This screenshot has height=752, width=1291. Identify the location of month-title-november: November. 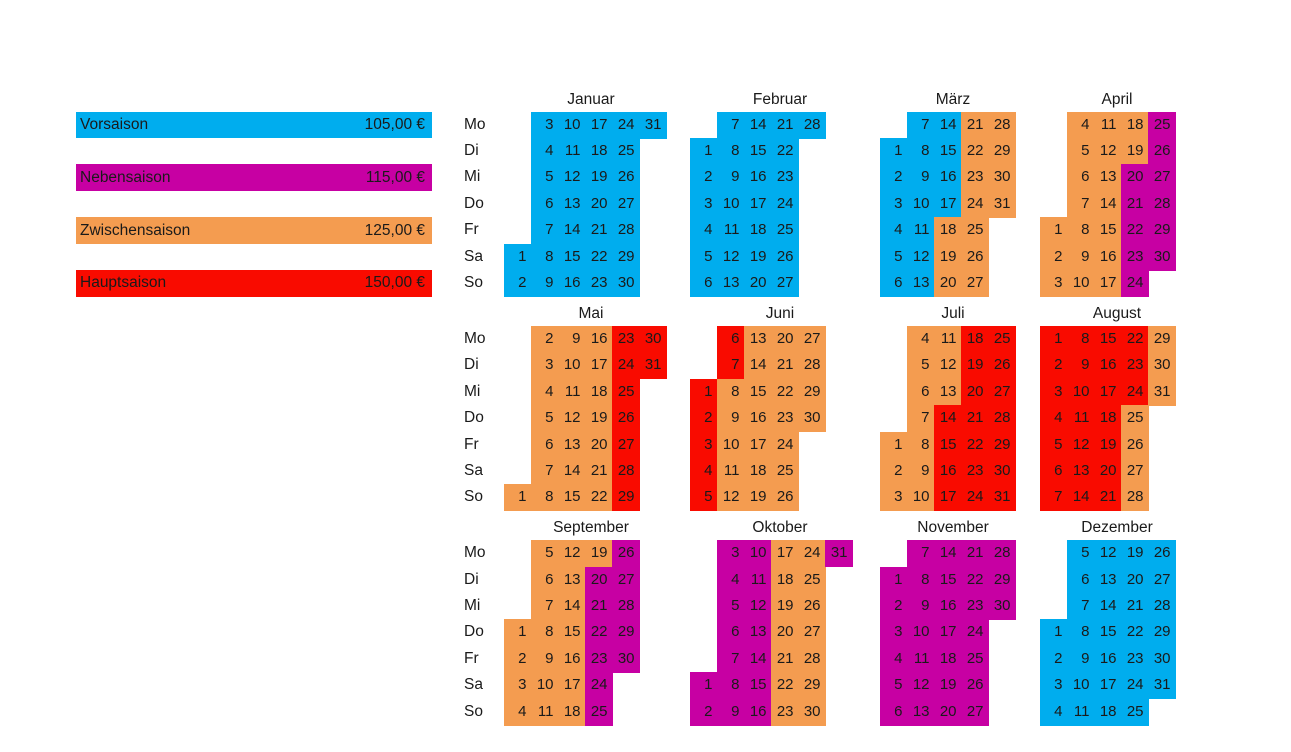
(953, 528).